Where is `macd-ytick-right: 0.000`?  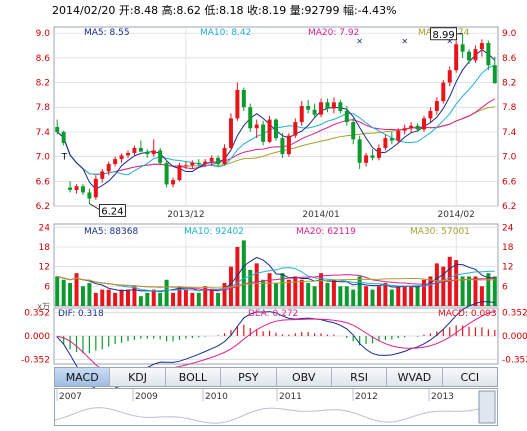 macd-ytick-right: 0.000 is located at coordinates (514, 337).